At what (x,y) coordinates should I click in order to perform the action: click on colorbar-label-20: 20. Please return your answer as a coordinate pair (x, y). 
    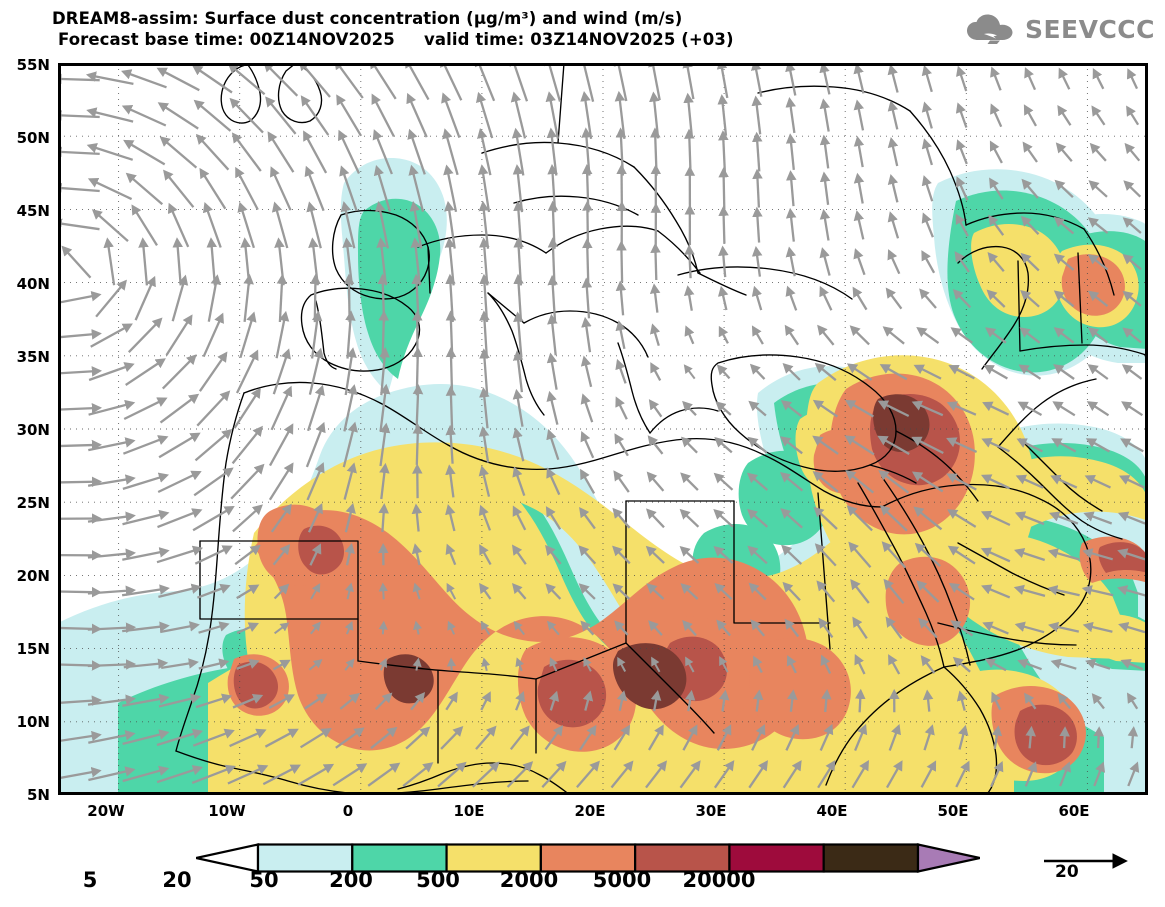
    Looking at the image, I should click on (177, 880).